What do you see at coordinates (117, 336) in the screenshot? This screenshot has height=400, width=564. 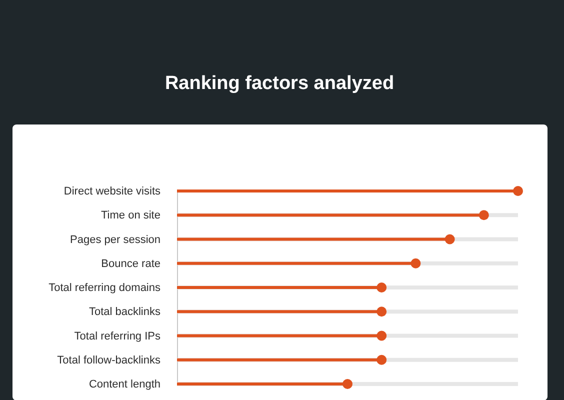 I see `y-tick-label: Total referring IPs` at bounding box center [117, 336].